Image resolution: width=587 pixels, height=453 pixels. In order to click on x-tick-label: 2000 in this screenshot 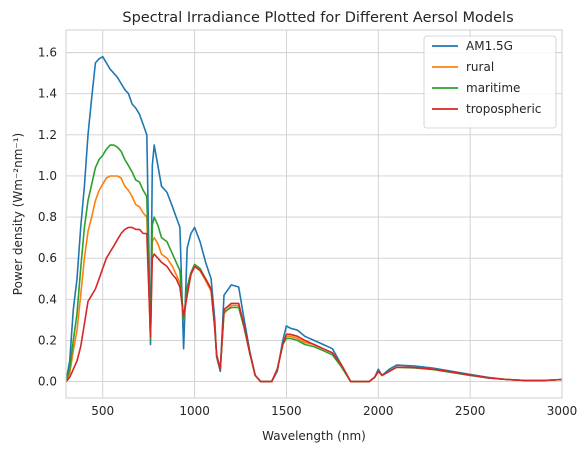, I will do `click(378, 411)`.